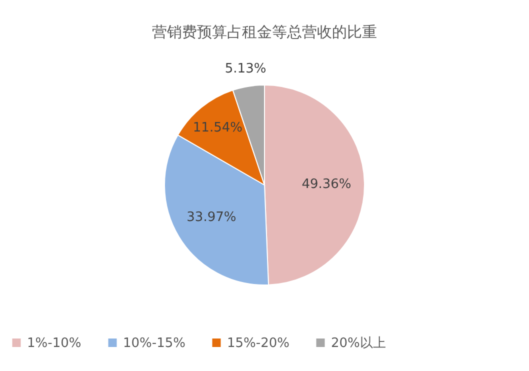 Image resolution: width=529 pixels, height=371 pixels. I want to click on legend-label: 1%-10%, so click(54, 343).